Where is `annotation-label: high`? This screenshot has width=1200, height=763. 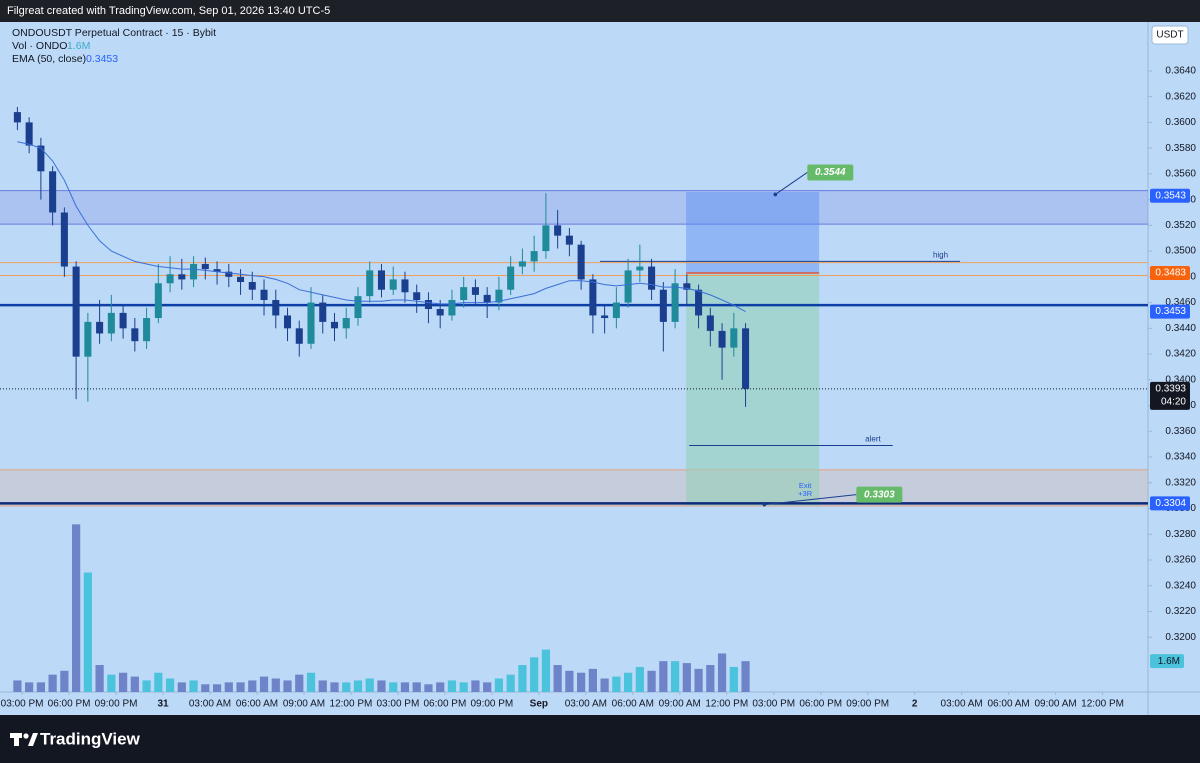 annotation-label: high is located at coordinates (940, 255).